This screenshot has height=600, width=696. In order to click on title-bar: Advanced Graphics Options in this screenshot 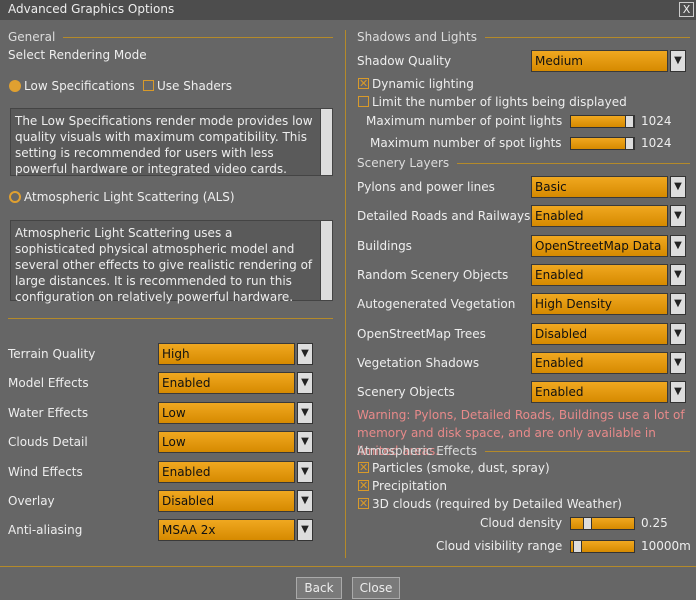, I will do `click(348, 10)`.